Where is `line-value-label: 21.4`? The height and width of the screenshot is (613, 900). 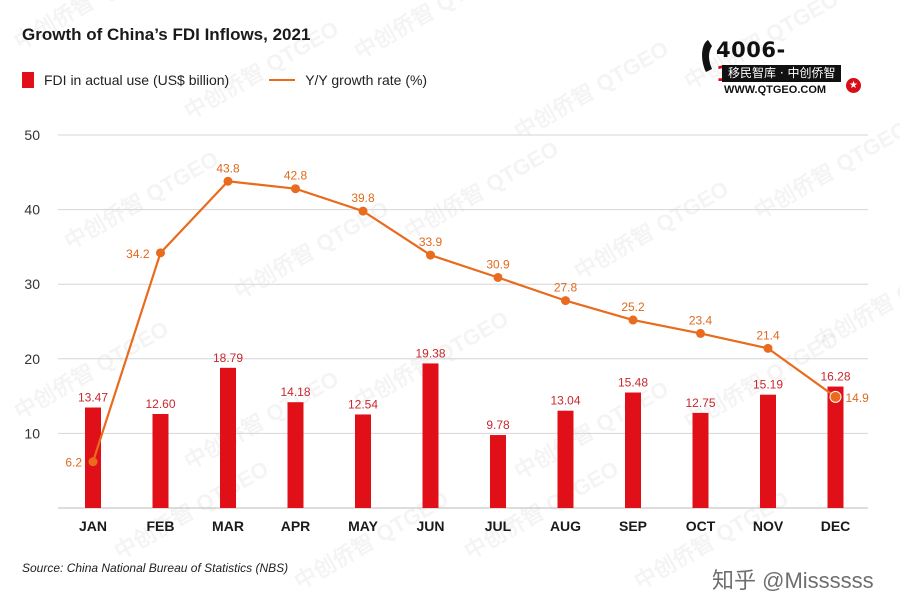
line-value-label: 21.4 is located at coordinates (768, 335).